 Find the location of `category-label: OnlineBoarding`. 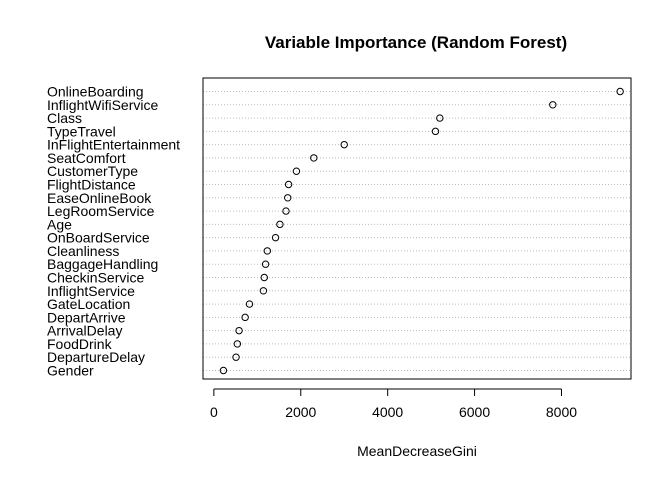

category-label: OnlineBoarding is located at coordinates (95, 92).